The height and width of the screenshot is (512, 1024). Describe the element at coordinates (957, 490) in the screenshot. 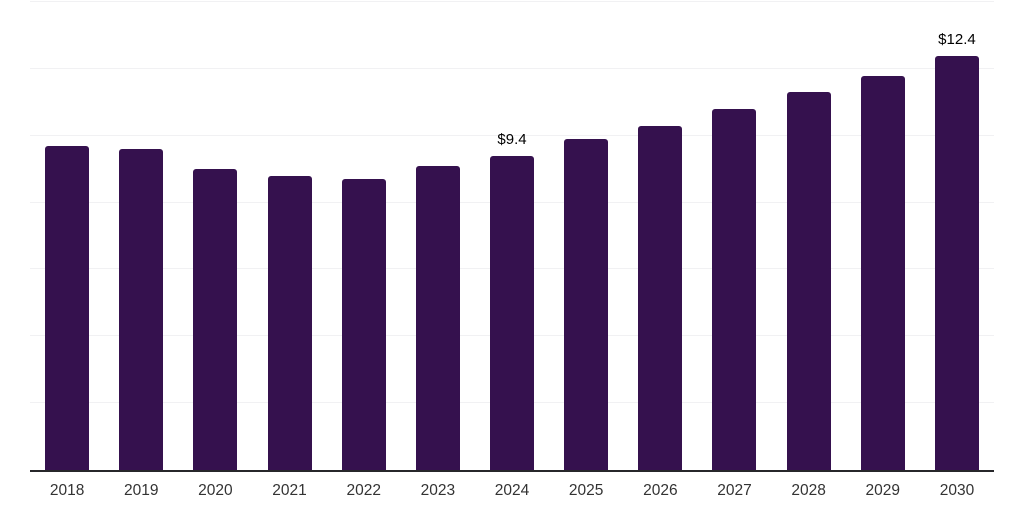

I see `x-tick-2030: 2030` at that location.